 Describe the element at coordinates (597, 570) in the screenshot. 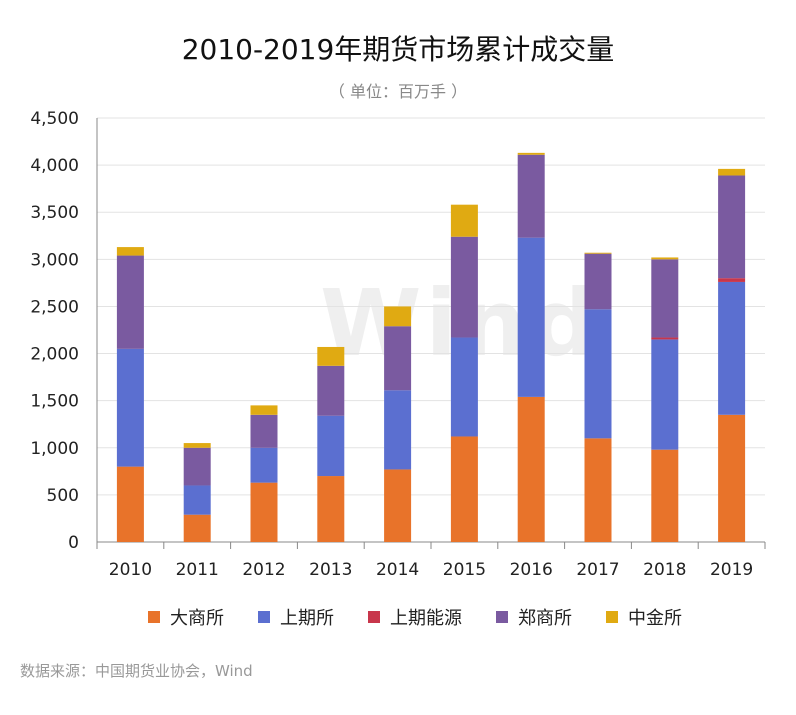

I see `x-tick-label: 2017` at that location.